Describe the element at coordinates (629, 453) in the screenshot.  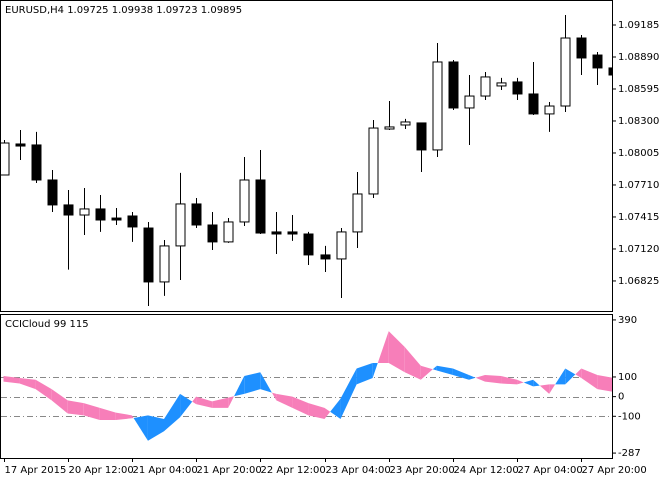
I see `y-tick-label: -287` at that location.